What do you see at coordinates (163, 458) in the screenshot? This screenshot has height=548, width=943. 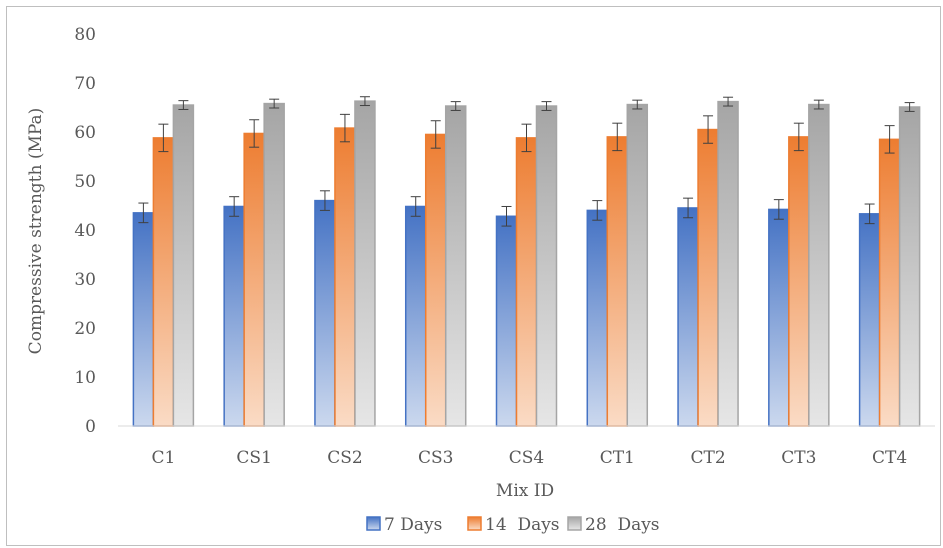 I see `x-tick-label: C1` at bounding box center [163, 458].